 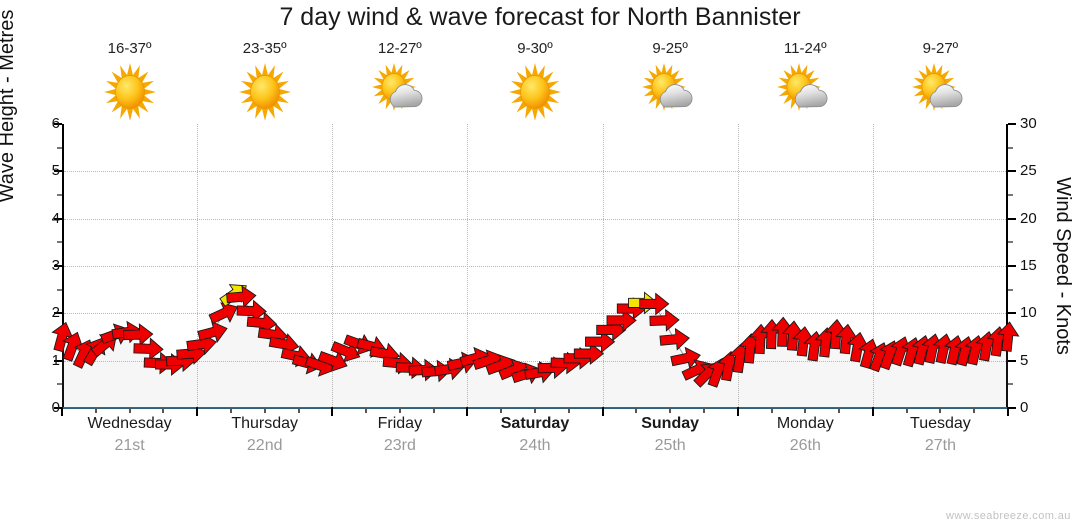 I want to click on temperature-range-label: 11-24º, so click(x=805, y=48).